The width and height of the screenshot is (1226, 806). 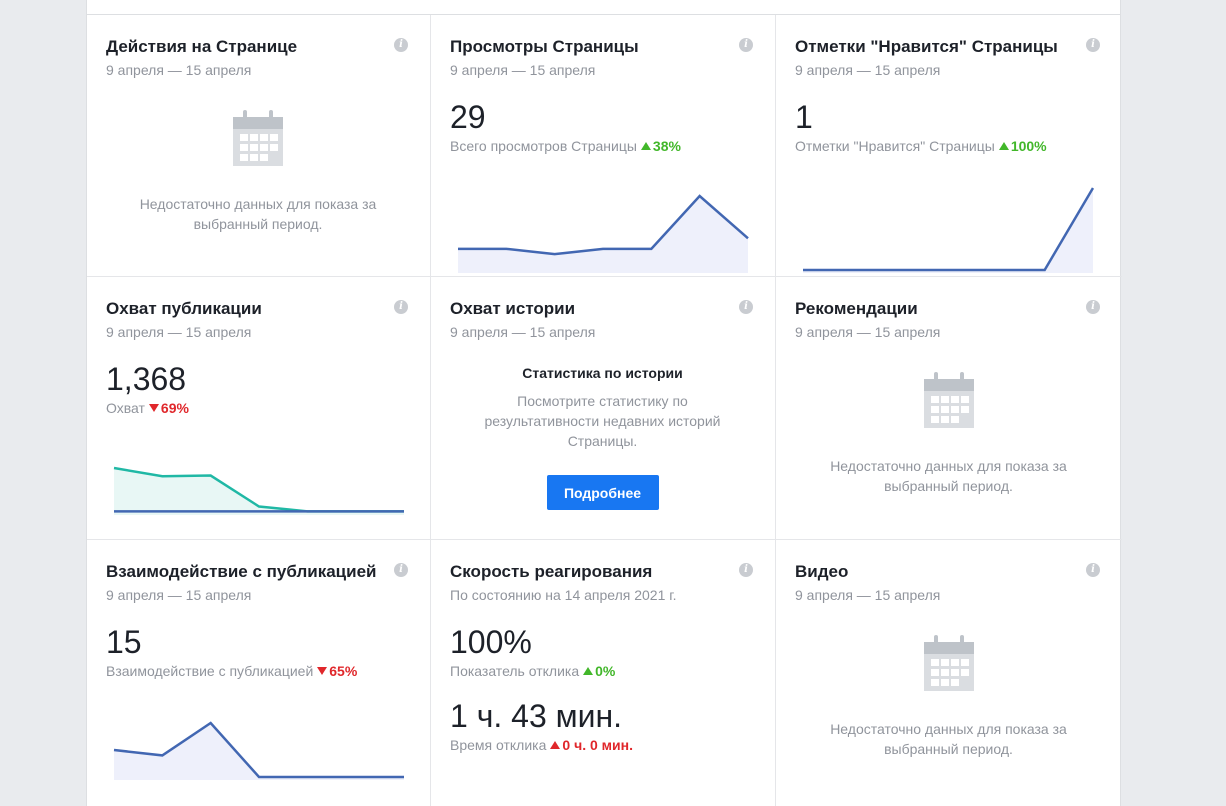 I want to click on metric-label: Охват, so click(x=125, y=408).